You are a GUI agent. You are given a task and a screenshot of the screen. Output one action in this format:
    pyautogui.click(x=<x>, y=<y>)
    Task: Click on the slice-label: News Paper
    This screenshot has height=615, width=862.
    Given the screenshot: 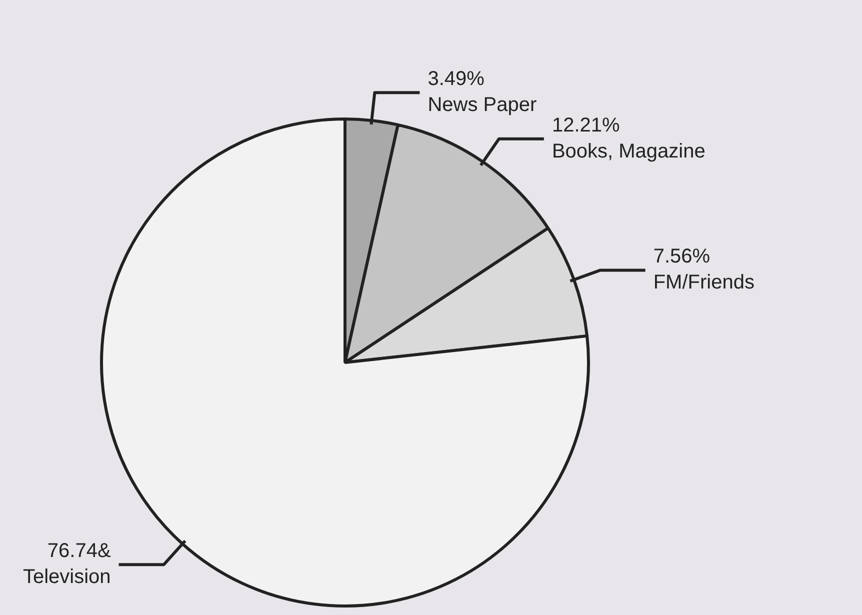 What is the action you would take?
    pyautogui.click(x=482, y=105)
    